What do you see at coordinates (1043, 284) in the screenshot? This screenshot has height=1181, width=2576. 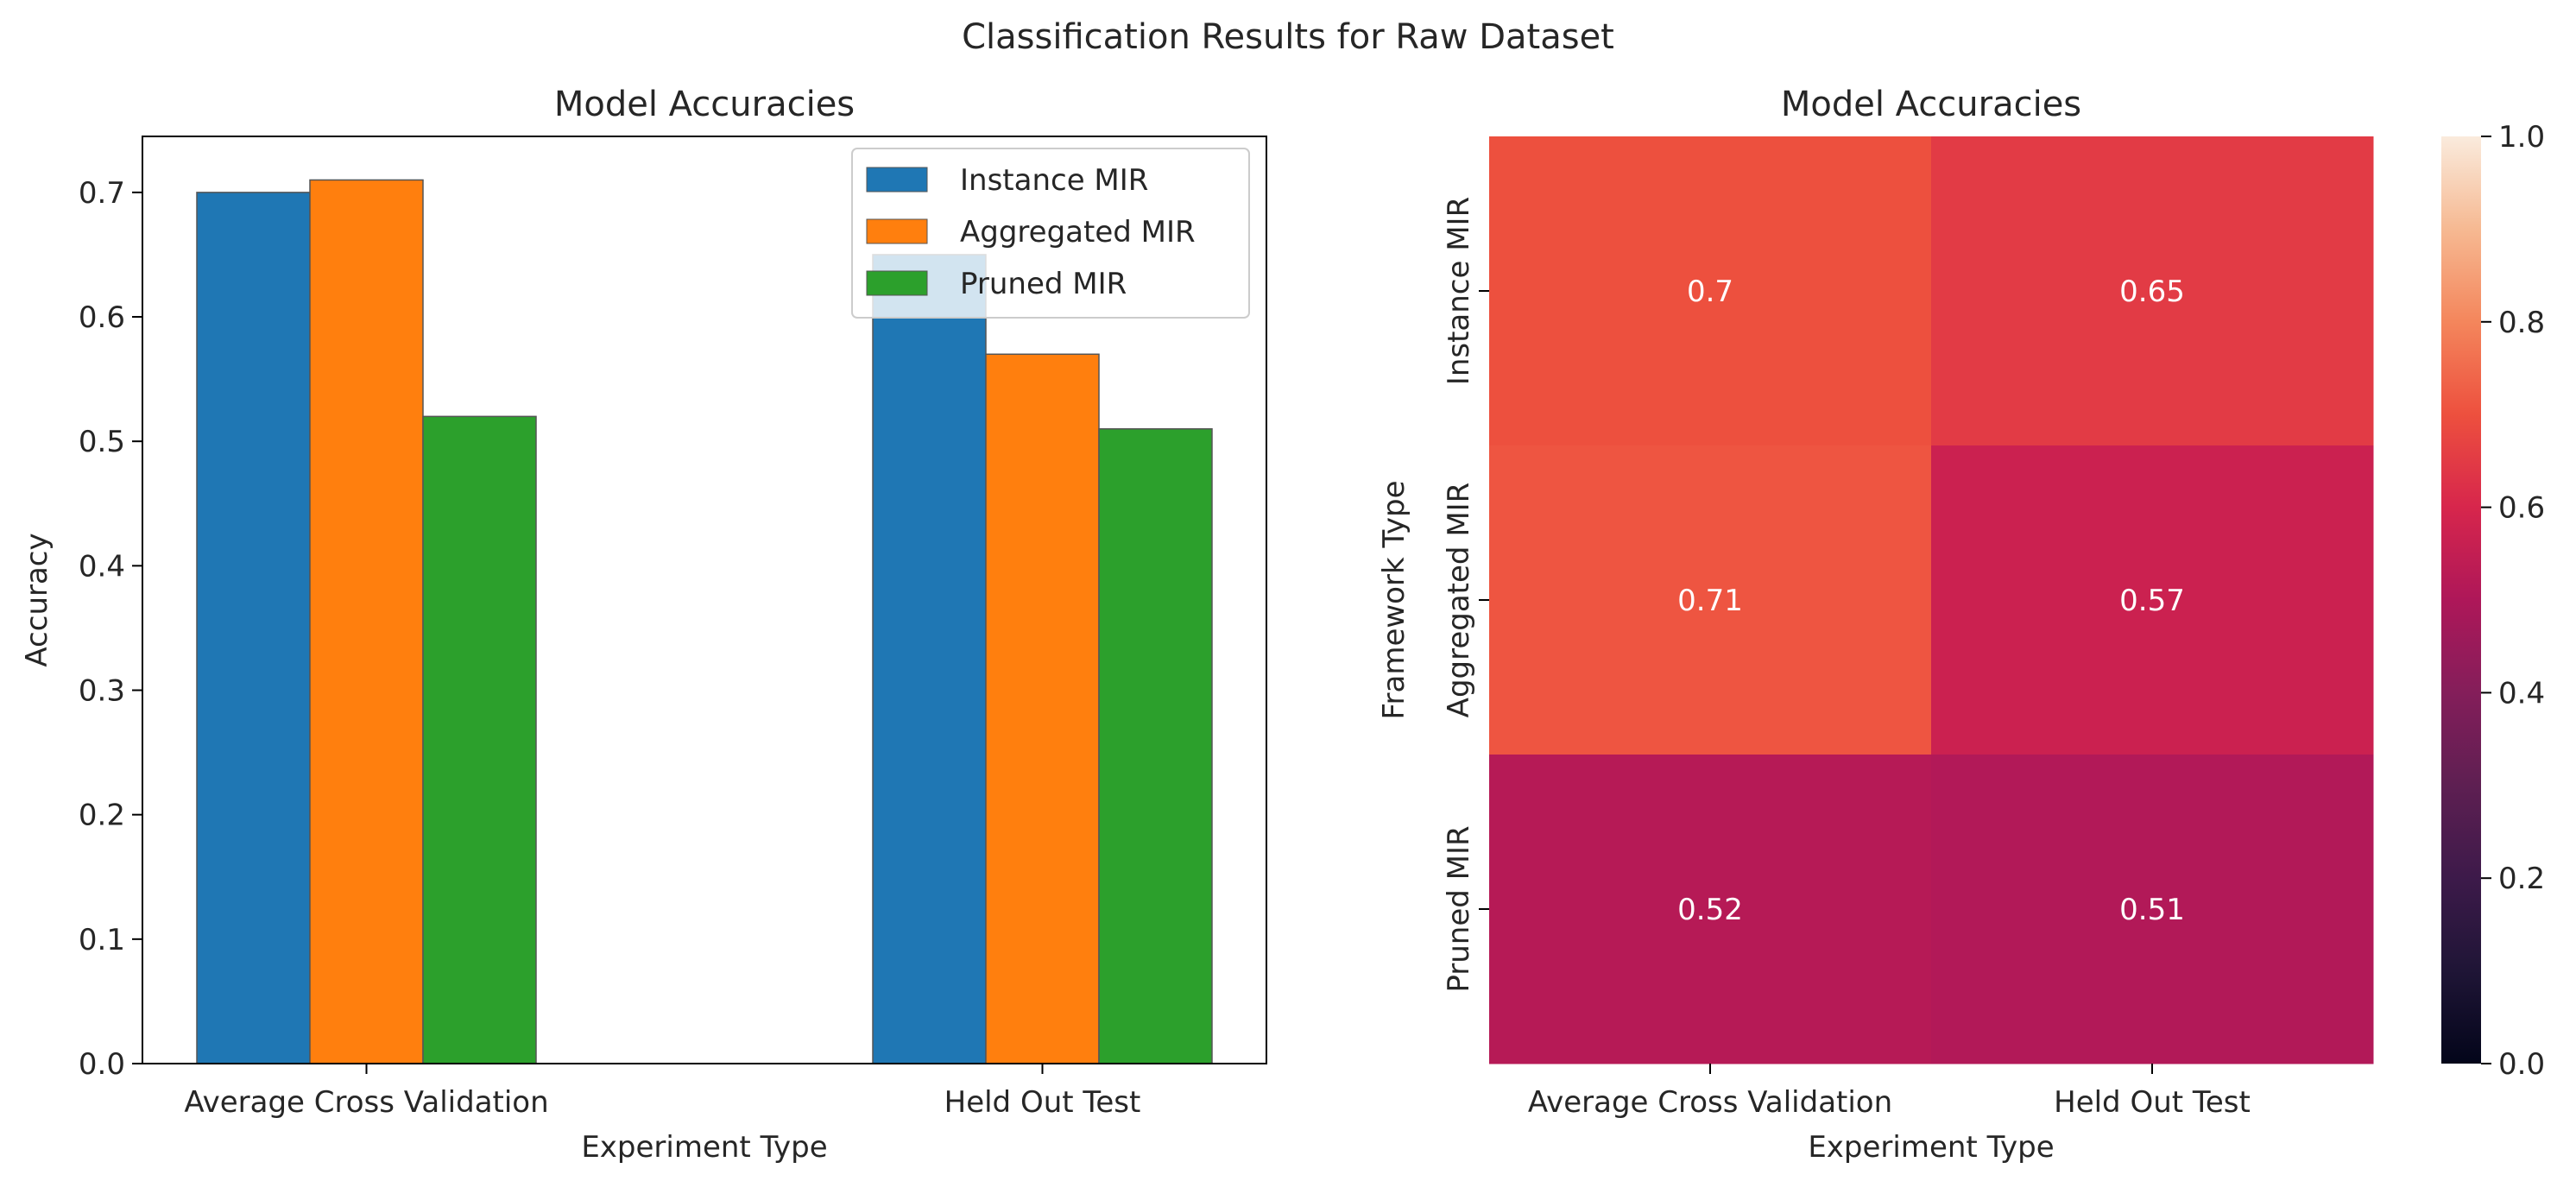 I see `legend-label-pruned: Pruned MIR` at bounding box center [1043, 284].